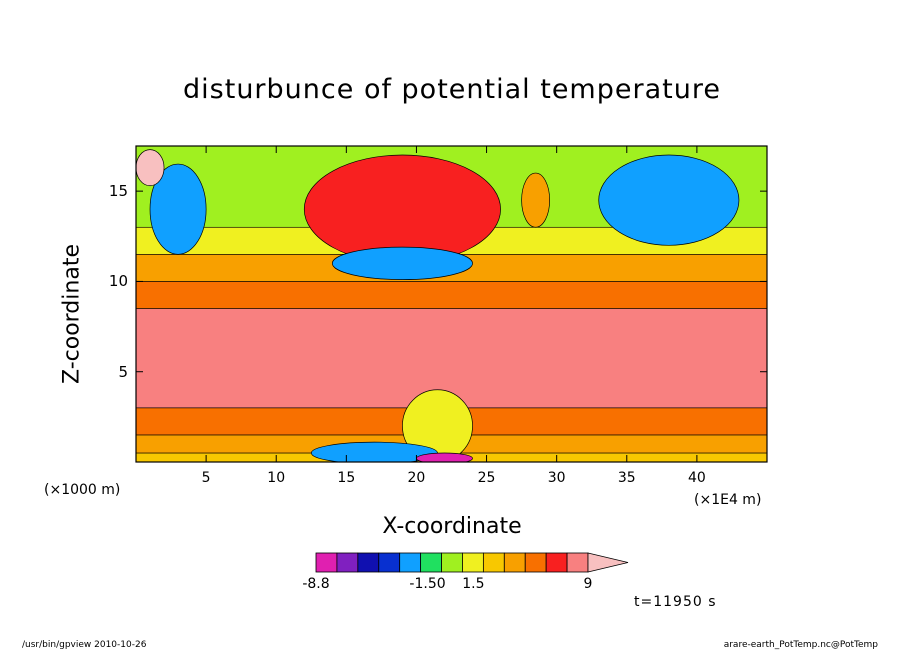  I want to click on y-tick-label: 5, so click(123, 371).